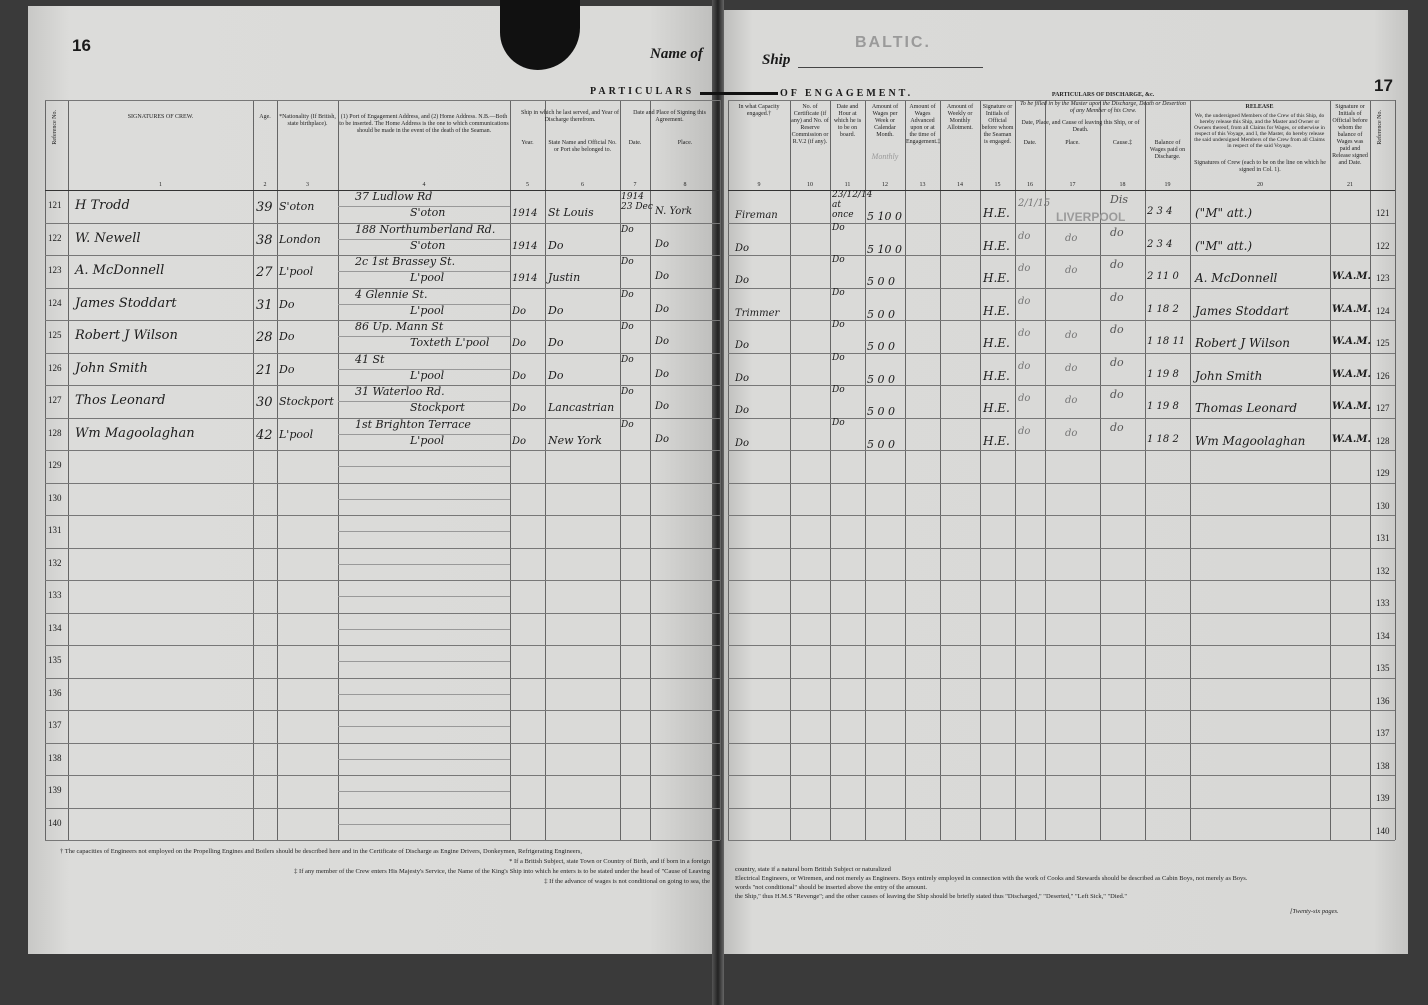 This screenshot has height=1005, width=1428. Describe the element at coordinates (627, 424) in the screenshot. I see `signing-date: Do` at that location.